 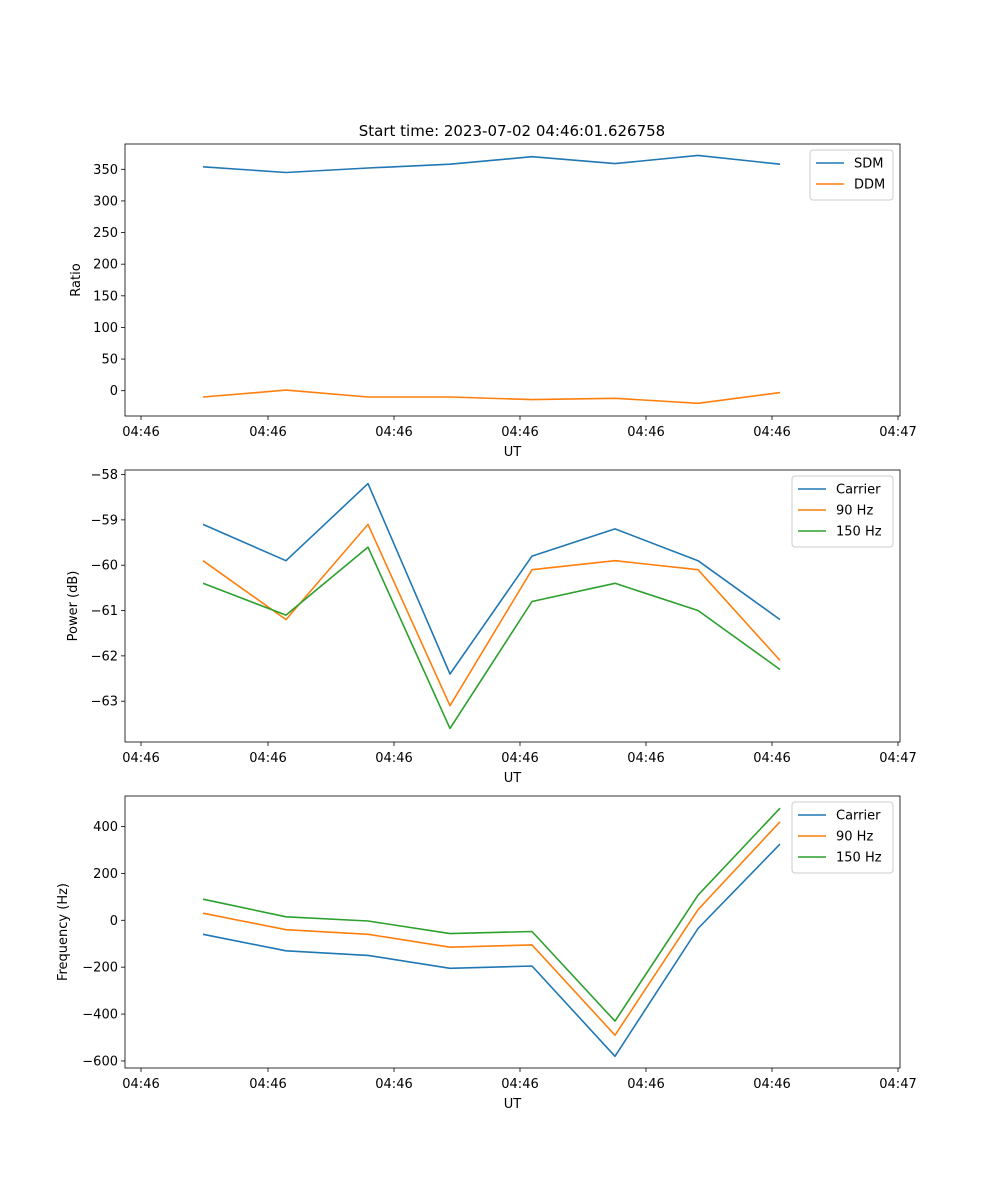 What do you see at coordinates (105, 296) in the screenshot?
I see `y-tick-label: 150` at bounding box center [105, 296].